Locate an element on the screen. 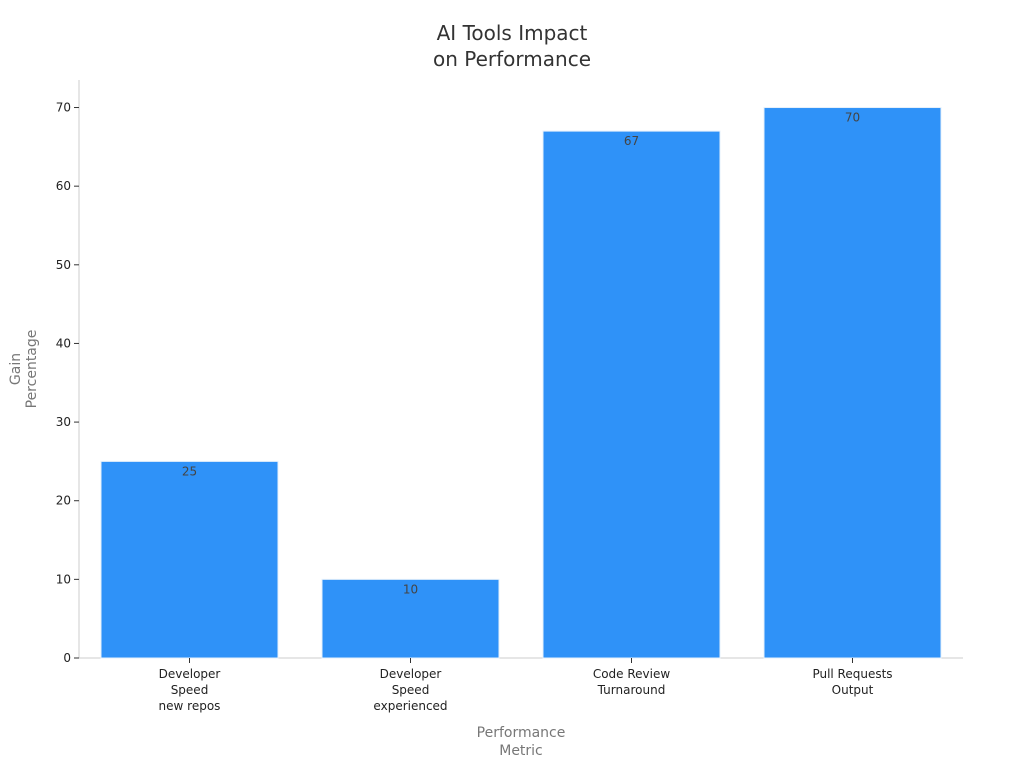 Image resolution: width=1024 pixels, height=768 pixels. x-tick-label-line: Pull Requests is located at coordinates (852, 674).